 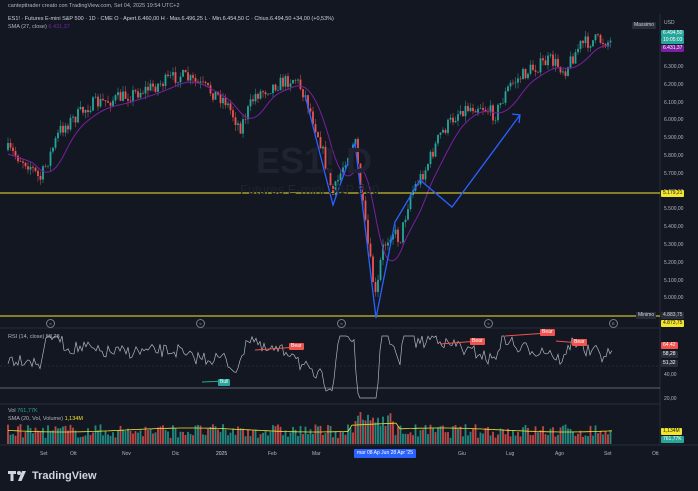 I want to click on month-label: Giu, so click(x=462, y=454).